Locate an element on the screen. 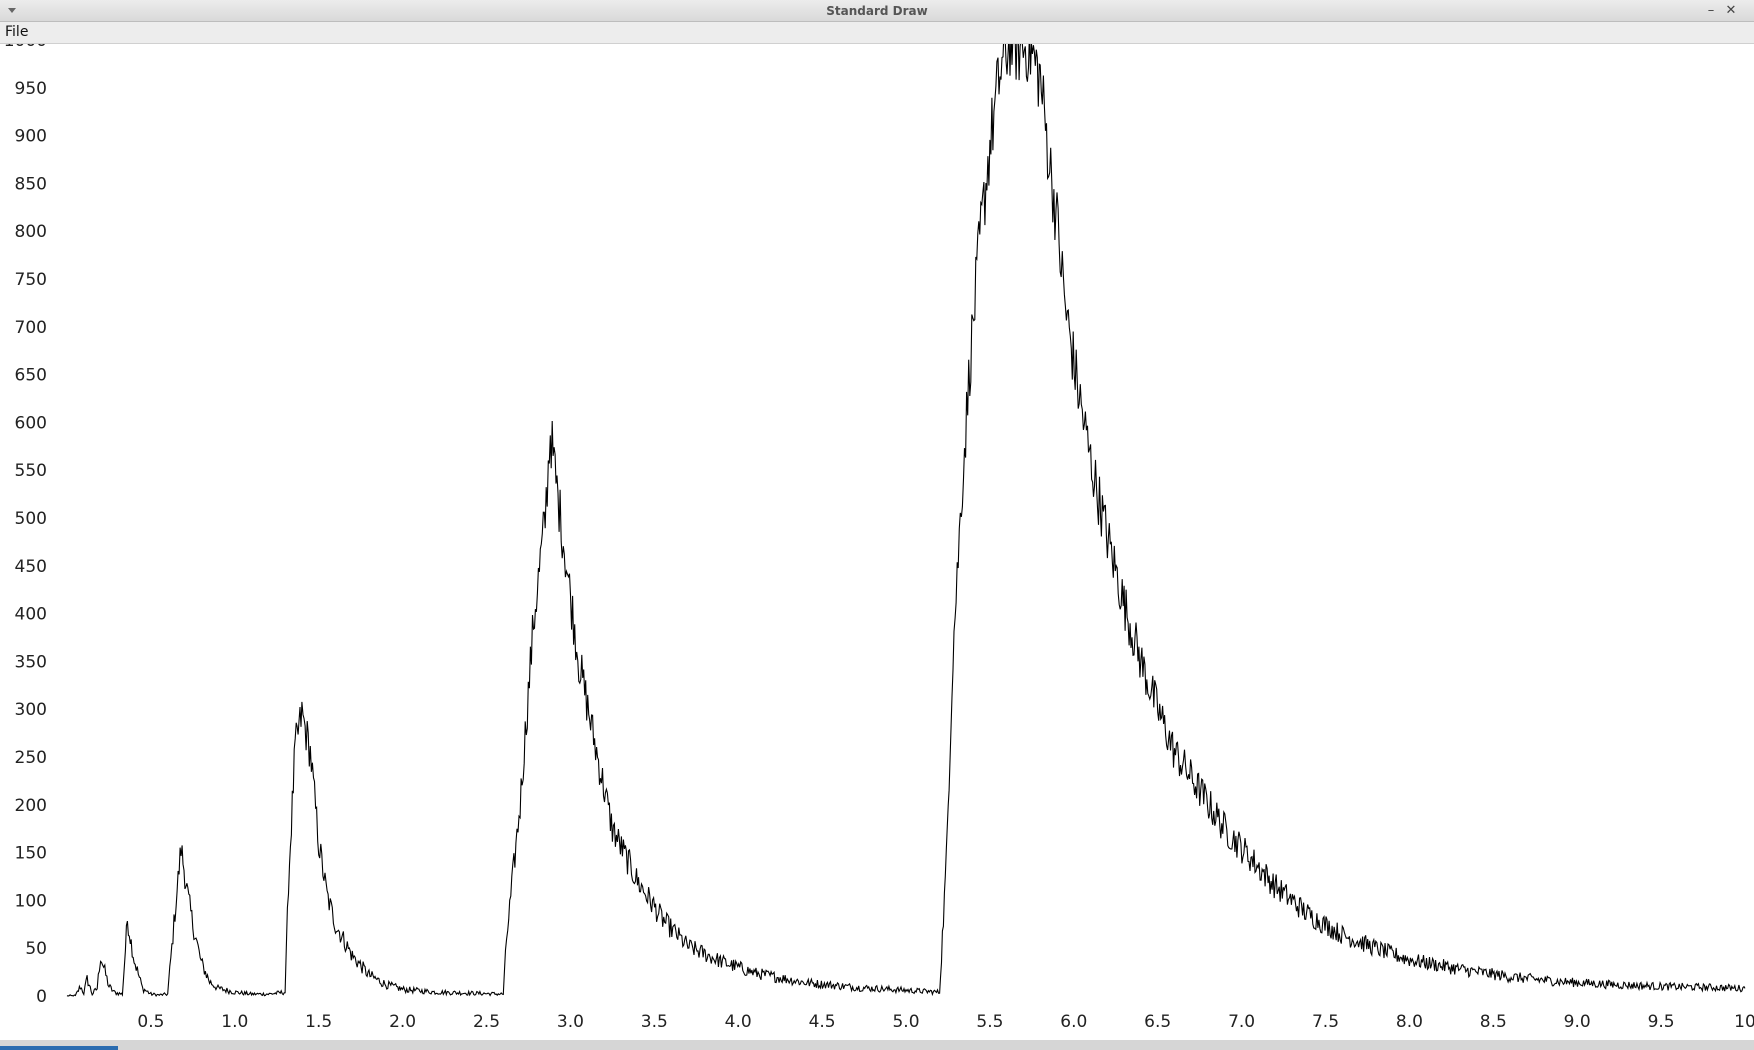 This screenshot has height=1050, width=1754. y-tick-label: 50 is located at coordinates (36, 949).